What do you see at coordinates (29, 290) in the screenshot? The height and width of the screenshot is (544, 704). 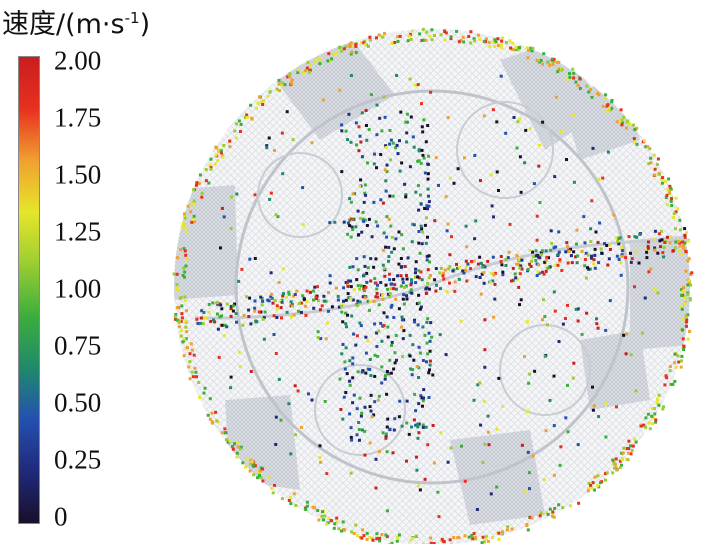 I see `colorbar` at bounding box center [29, 290].